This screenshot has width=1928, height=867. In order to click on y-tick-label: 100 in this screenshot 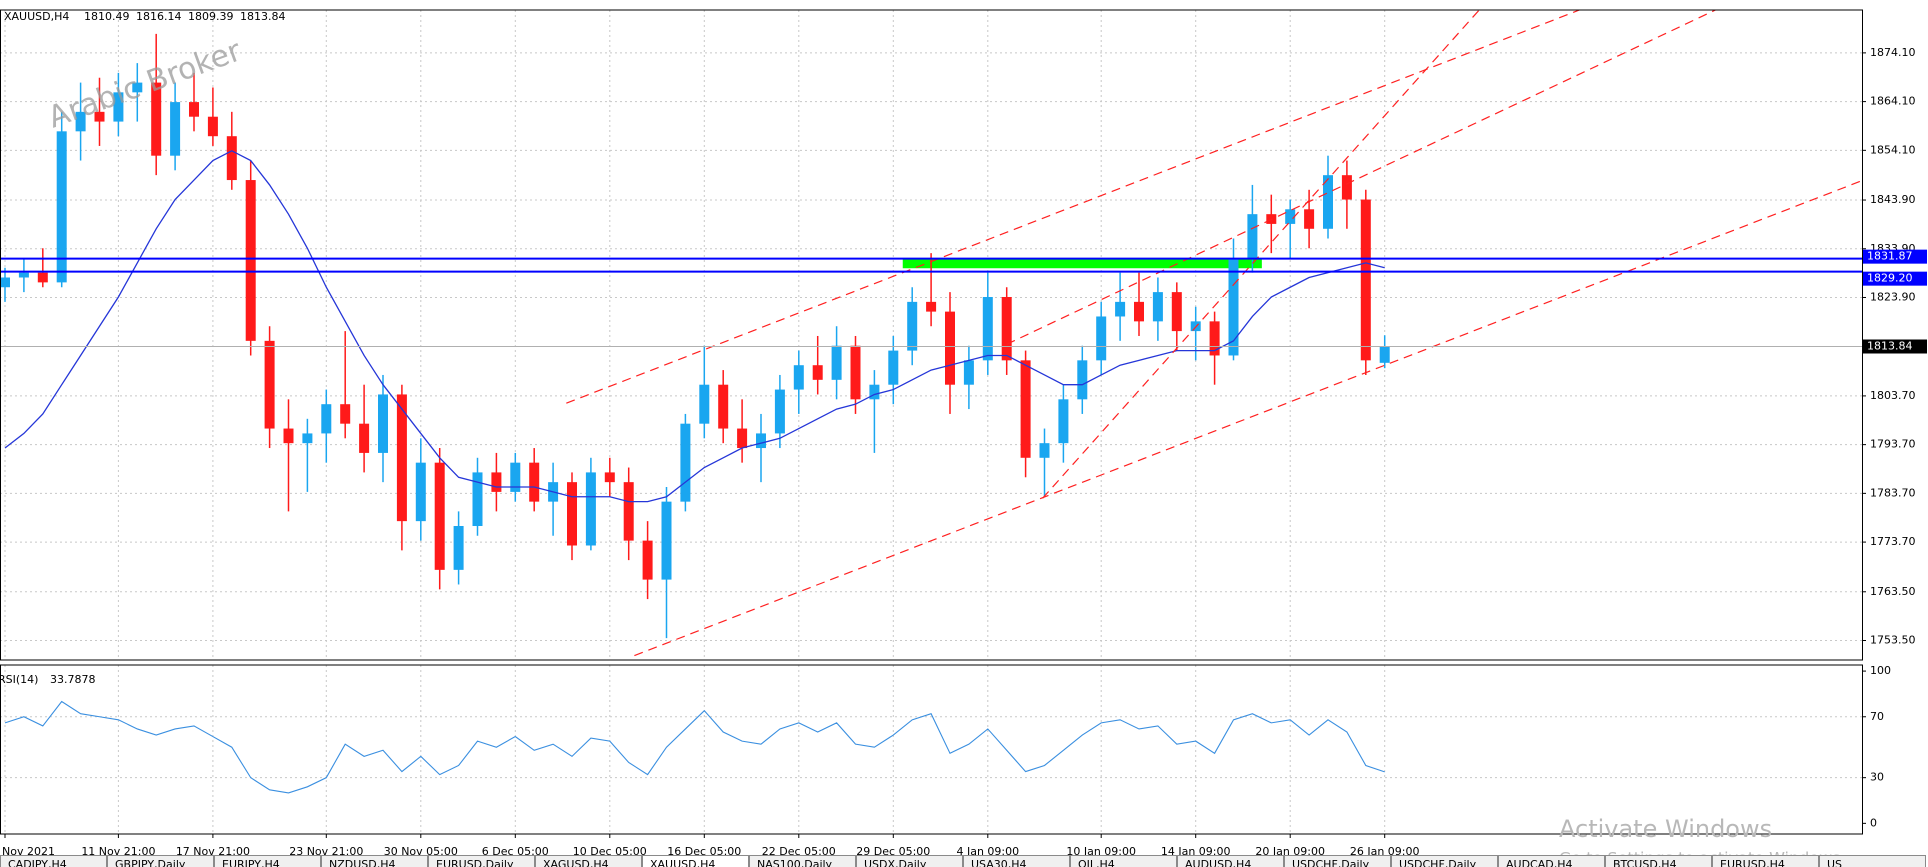, I will do `click(1880, 670)`.